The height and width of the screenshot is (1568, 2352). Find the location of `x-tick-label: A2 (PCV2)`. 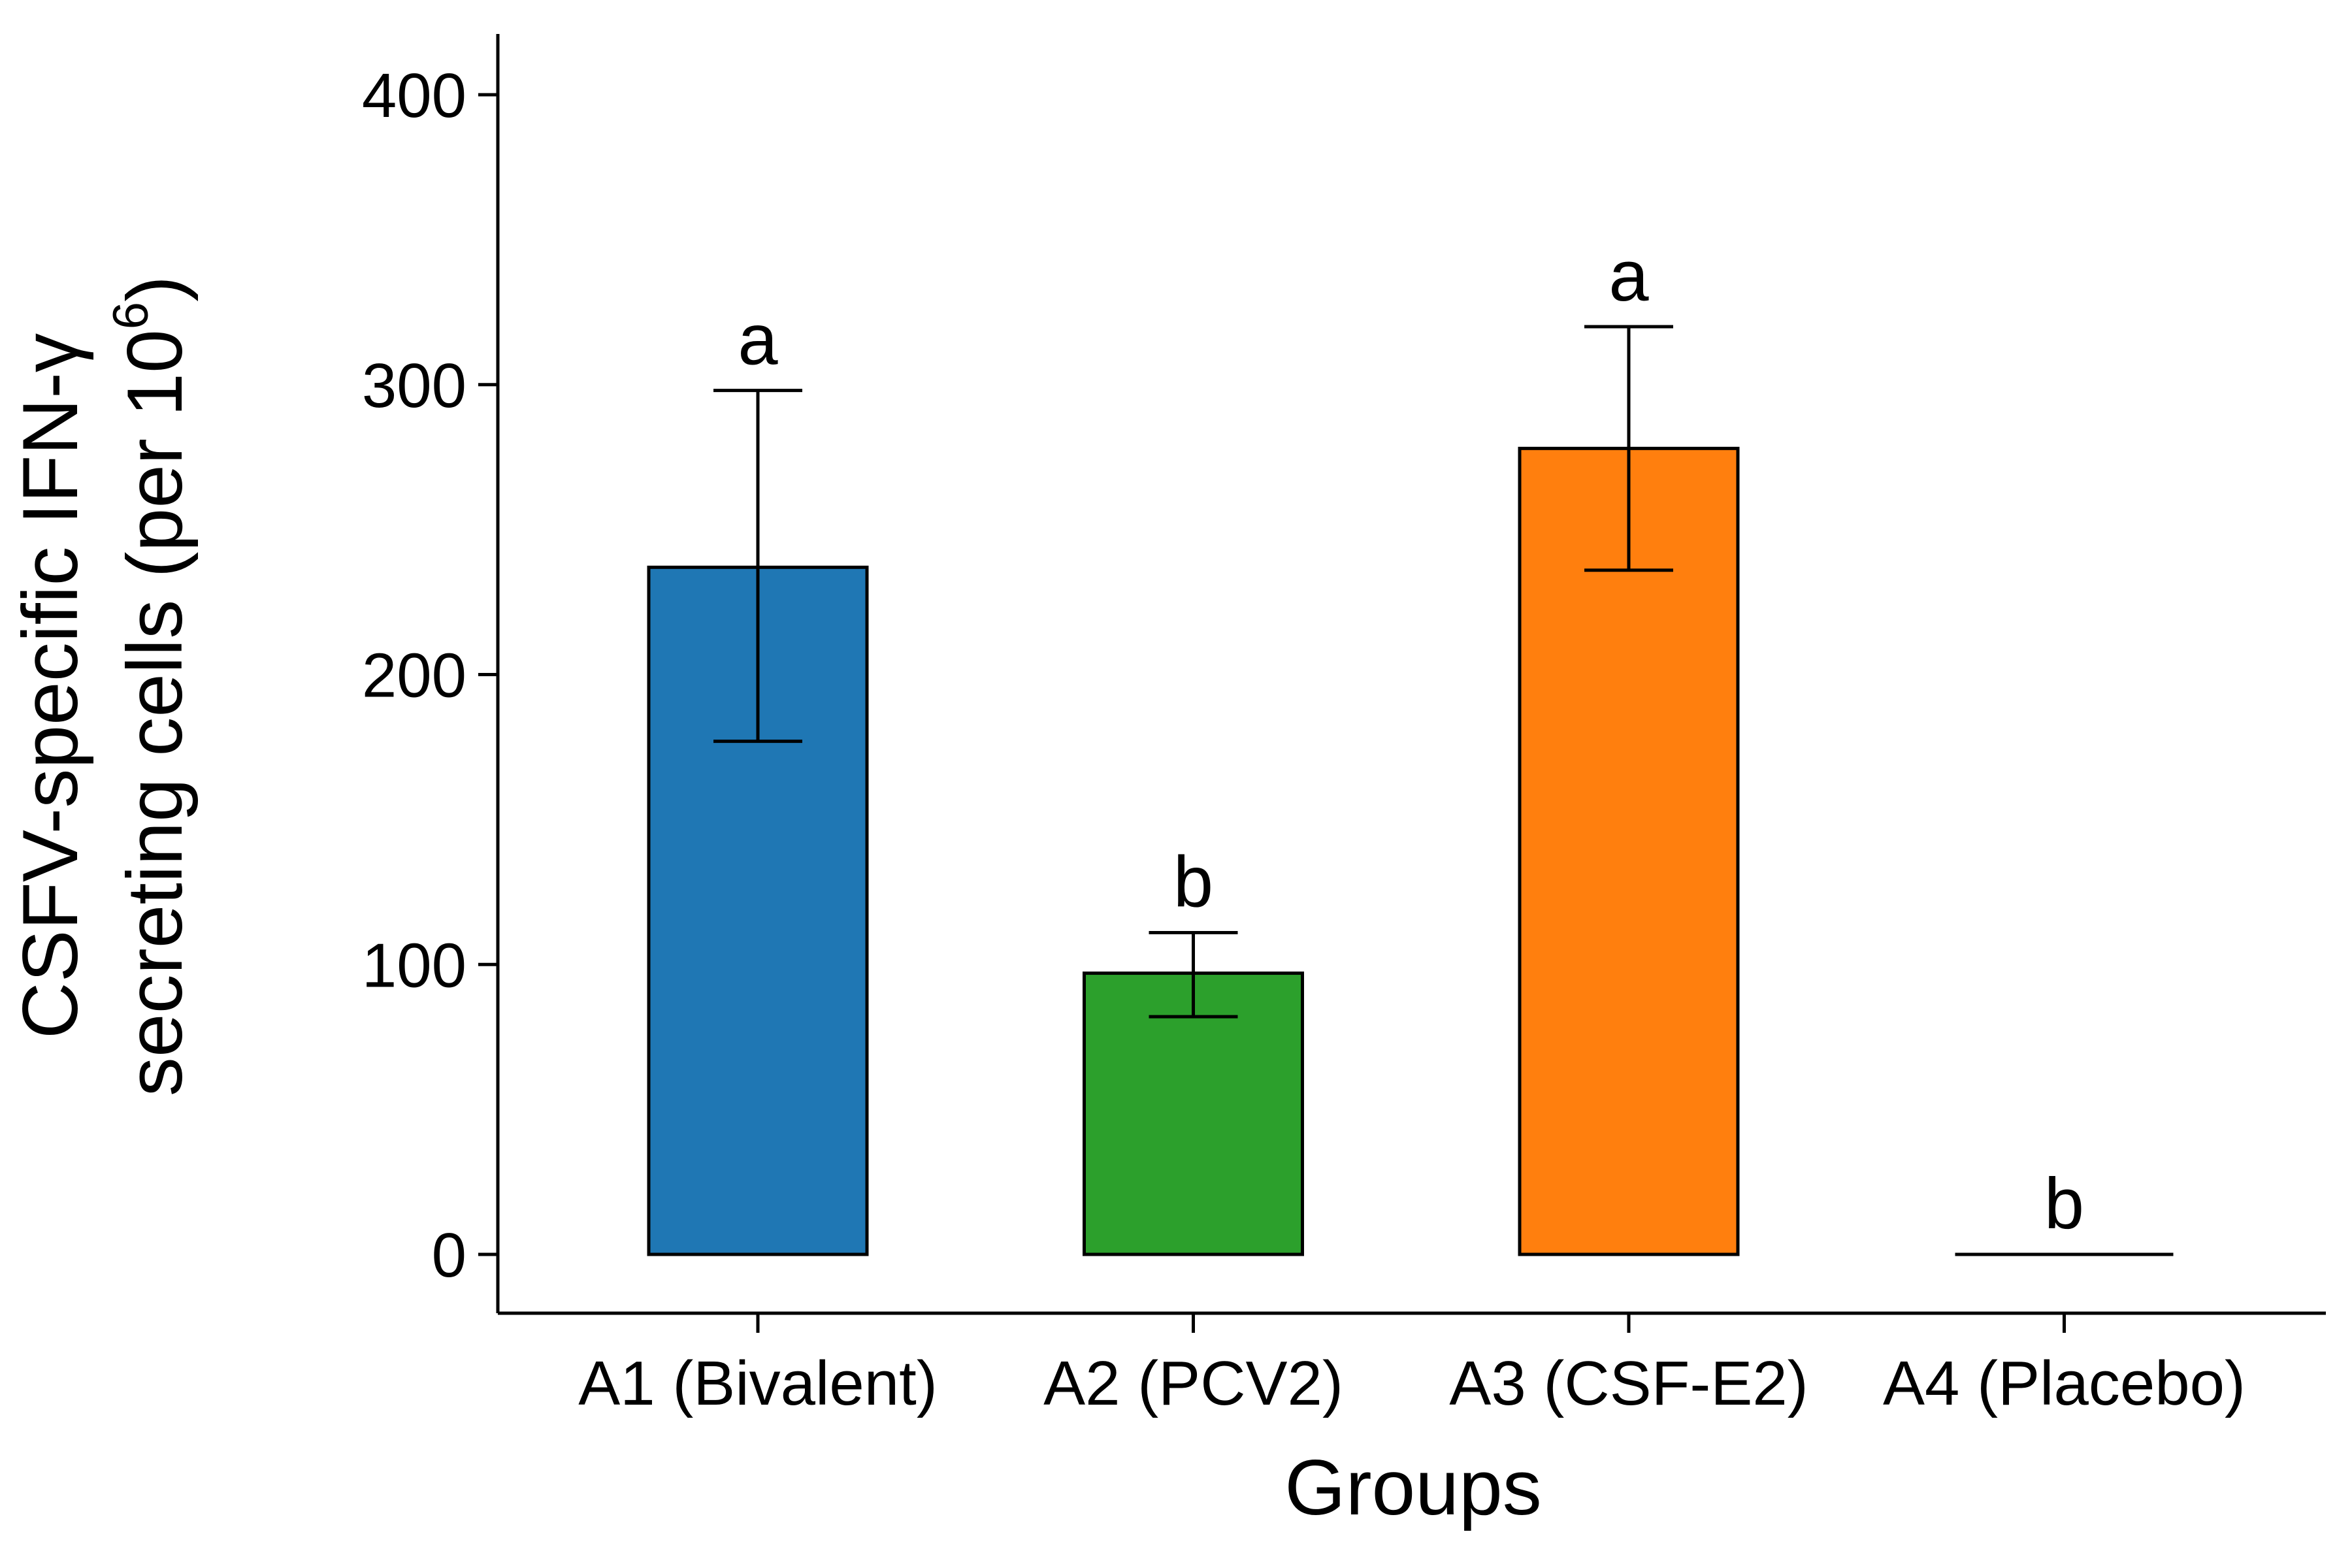

x-tick-label: A2 (PCV2) is located at coordinates (1193, 1383).